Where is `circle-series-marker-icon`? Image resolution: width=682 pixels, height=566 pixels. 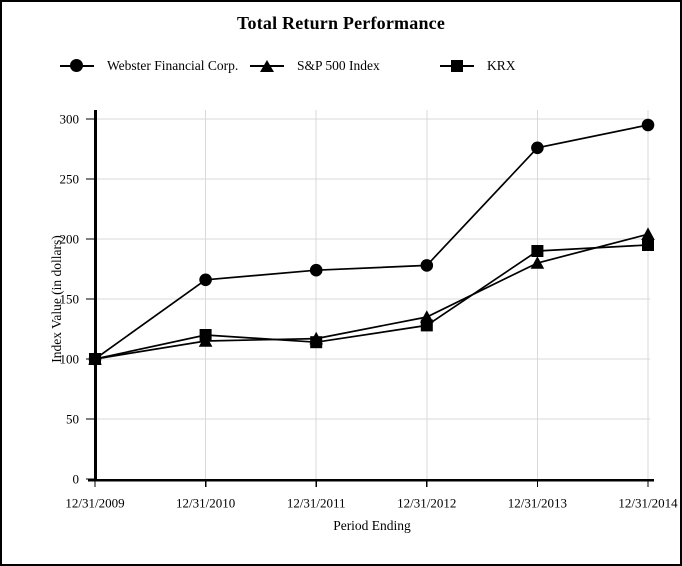
circle-series-marker-icon is located at coordinates (77, 66).